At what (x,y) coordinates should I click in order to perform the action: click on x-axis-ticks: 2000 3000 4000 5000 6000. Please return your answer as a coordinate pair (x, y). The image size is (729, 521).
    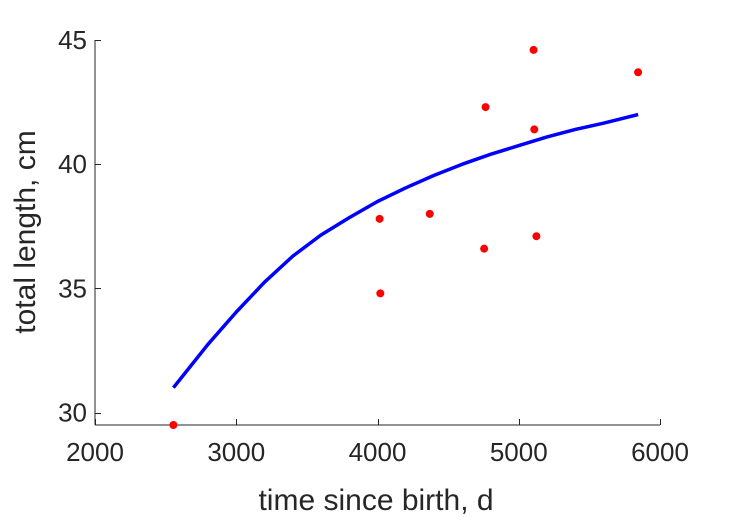
    Looking at the image, I should click on (377, 443).